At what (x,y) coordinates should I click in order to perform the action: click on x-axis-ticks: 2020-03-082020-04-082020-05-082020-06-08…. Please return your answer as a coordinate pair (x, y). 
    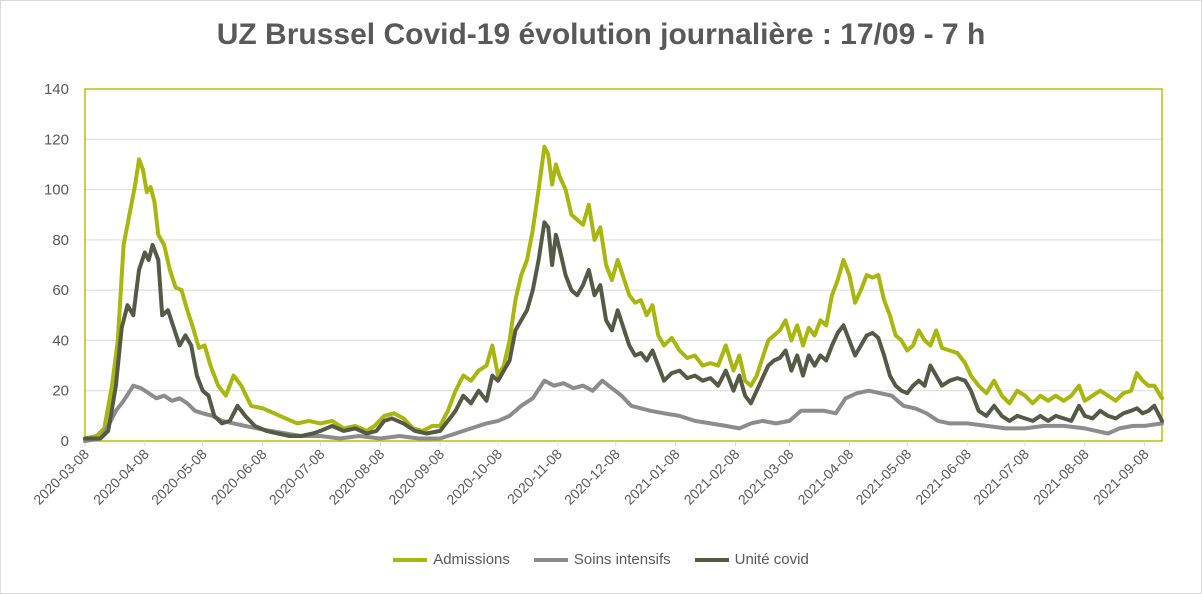
    Looking at the image, I should click on (591, 474).